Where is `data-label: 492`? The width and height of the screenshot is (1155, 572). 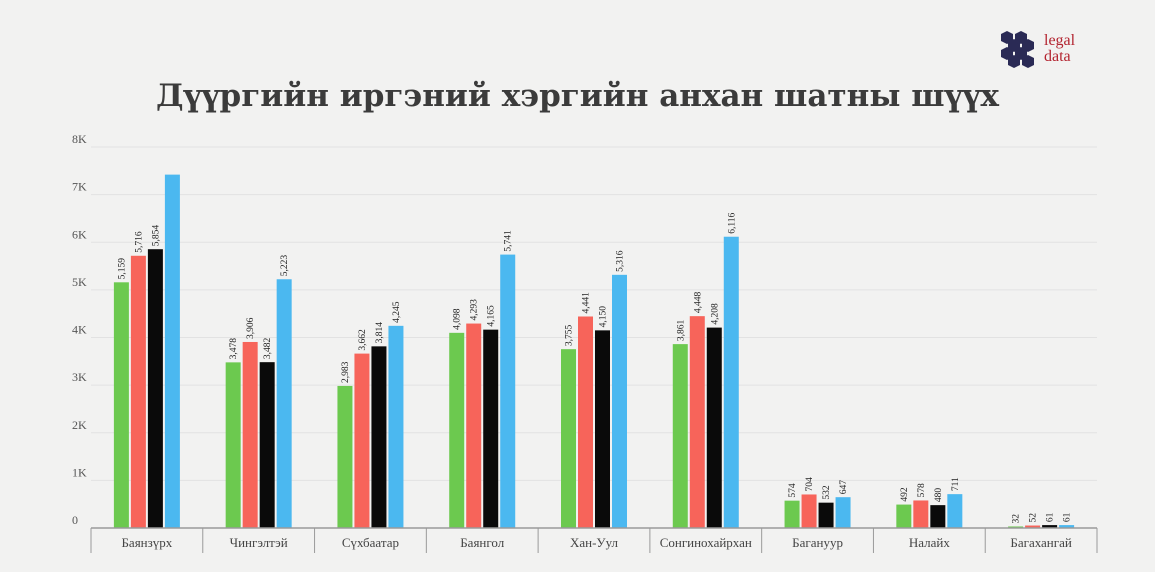
data-label: 492 is located at coordinates (905, 494).